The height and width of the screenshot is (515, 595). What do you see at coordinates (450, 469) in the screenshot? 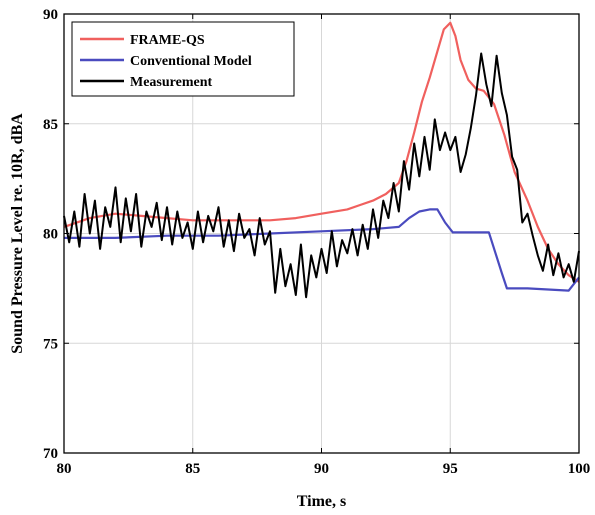
I see `x-tick-label: 95` at bounding box center [450, 469].